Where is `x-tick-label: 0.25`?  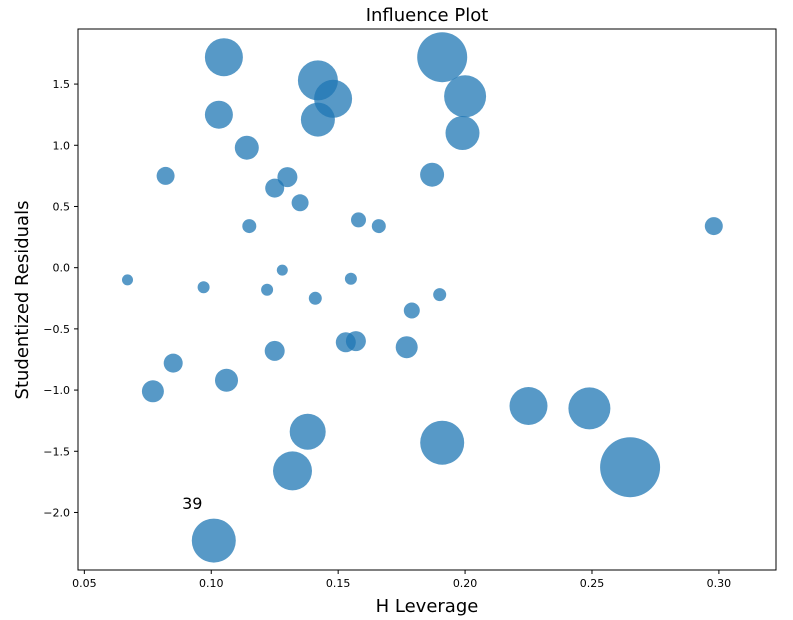
x-tick-label: 0.25 is located at coordinates (592, 583).